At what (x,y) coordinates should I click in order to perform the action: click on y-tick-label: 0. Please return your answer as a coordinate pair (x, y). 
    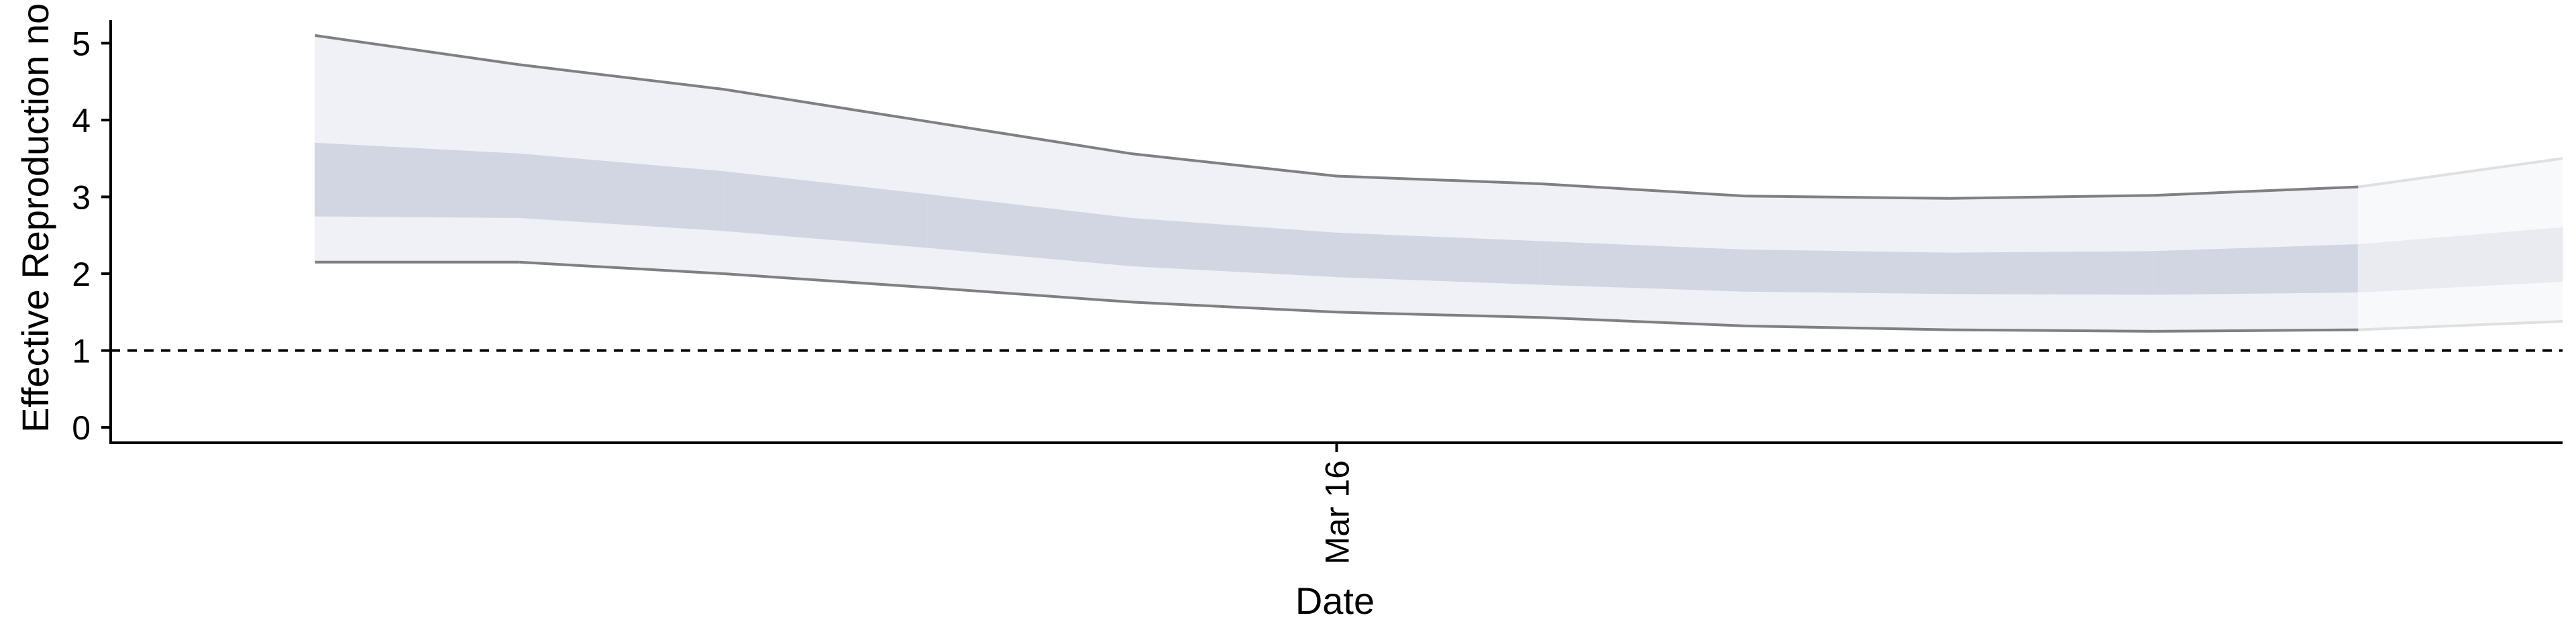
    Looking at the image, I should click on (81, 428).